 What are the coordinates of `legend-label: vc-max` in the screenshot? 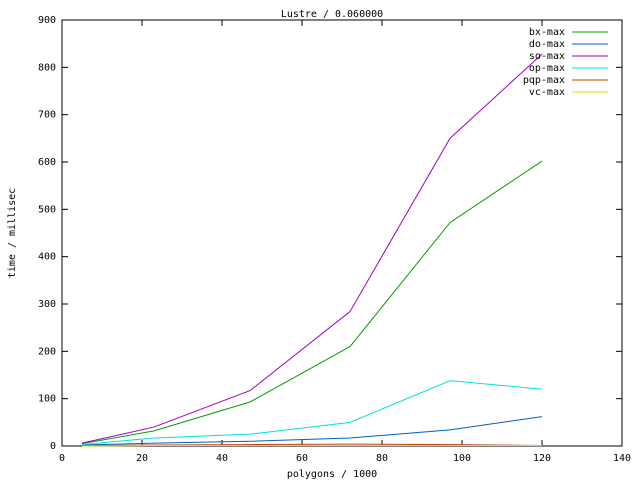 It's located at (547, 92).